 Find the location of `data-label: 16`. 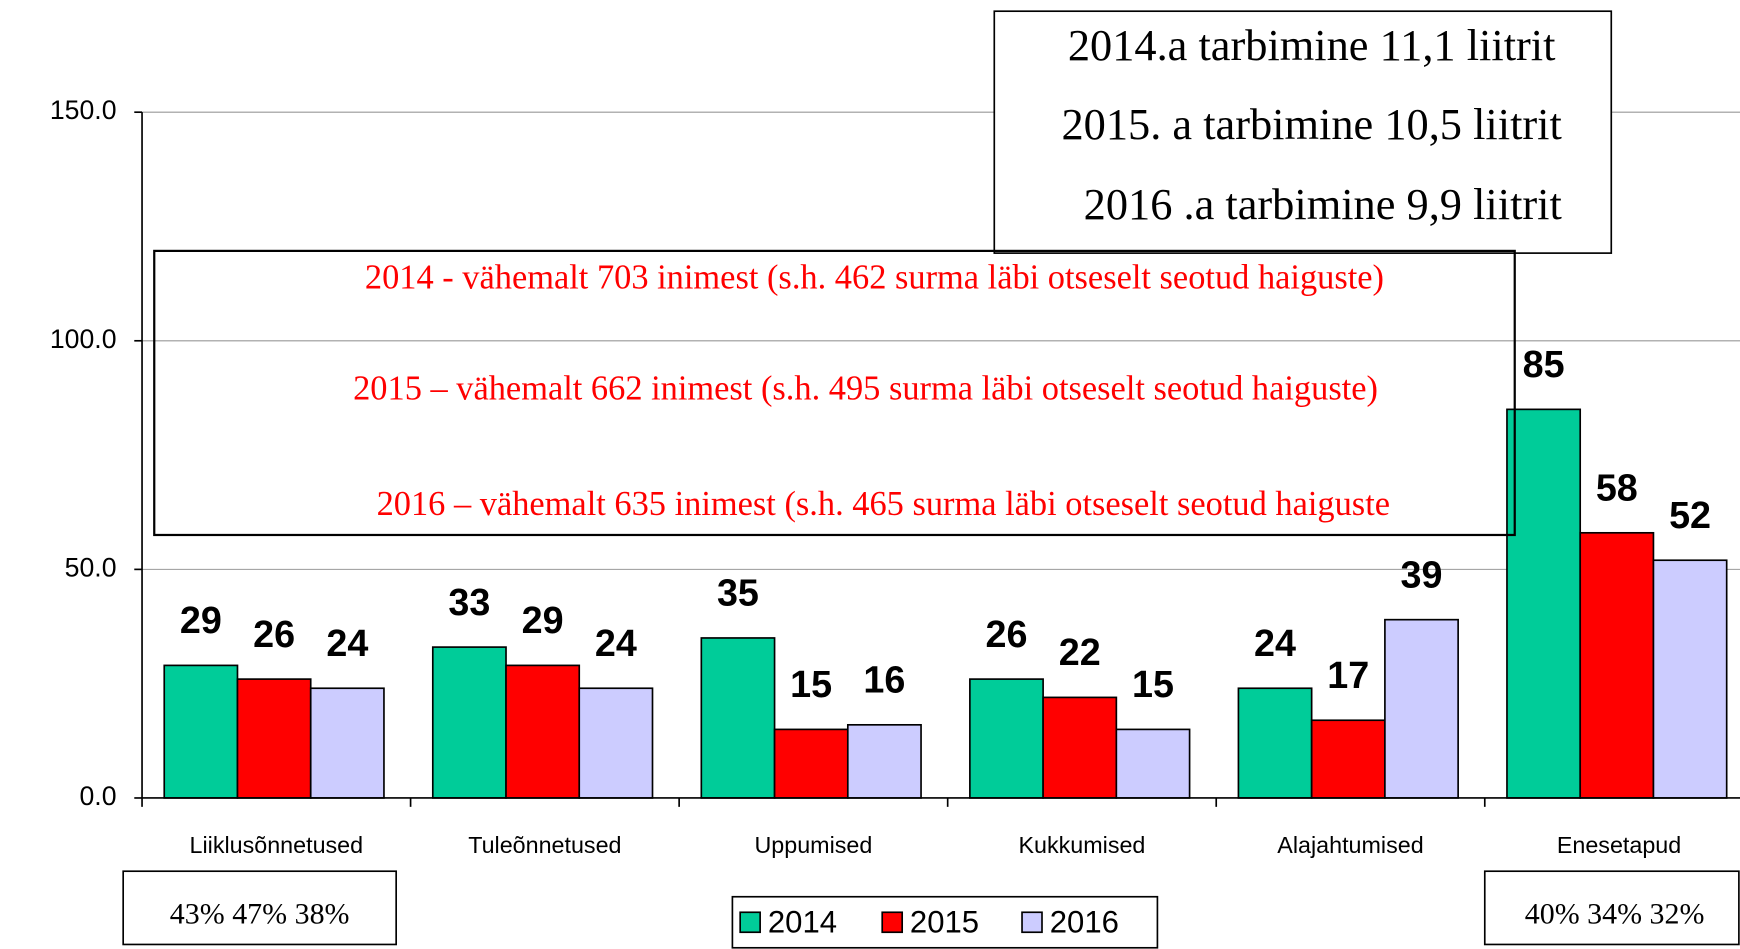

data-label: 16 is located at coordinates (884, 680).